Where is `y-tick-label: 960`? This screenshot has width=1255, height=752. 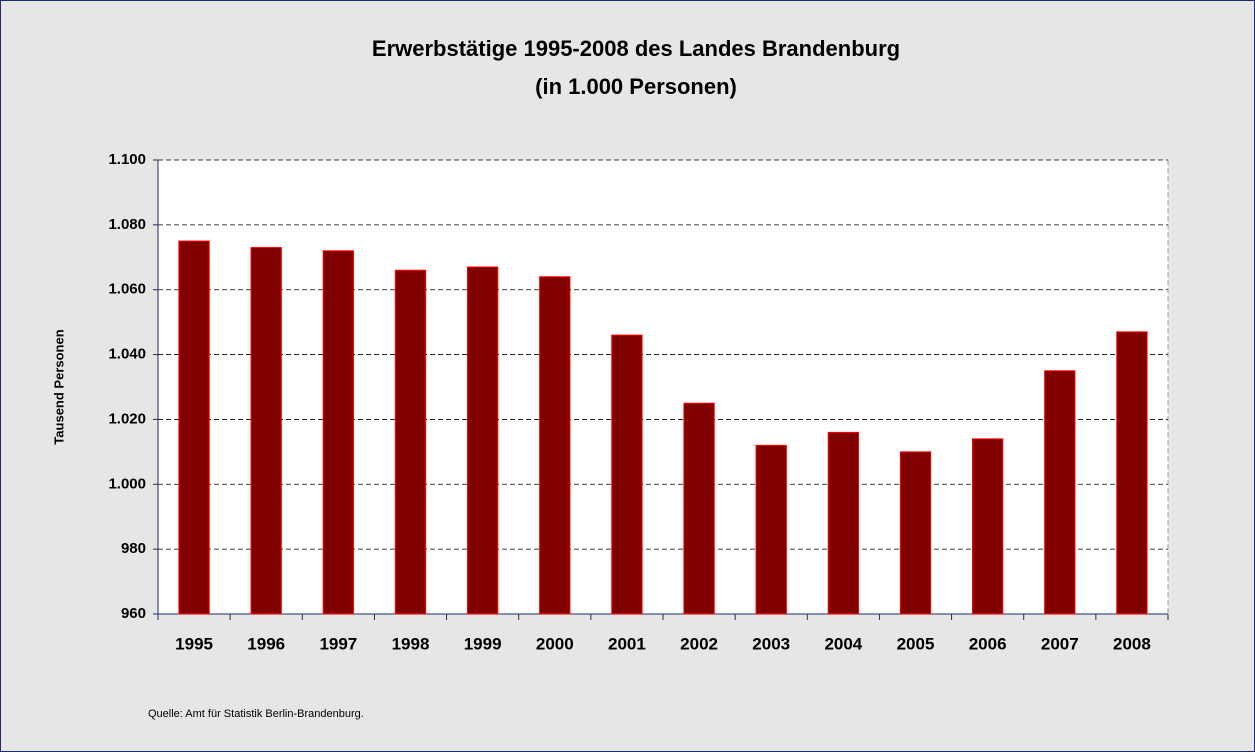 y-tick-label: 960 is located at coordinates (133, 613).